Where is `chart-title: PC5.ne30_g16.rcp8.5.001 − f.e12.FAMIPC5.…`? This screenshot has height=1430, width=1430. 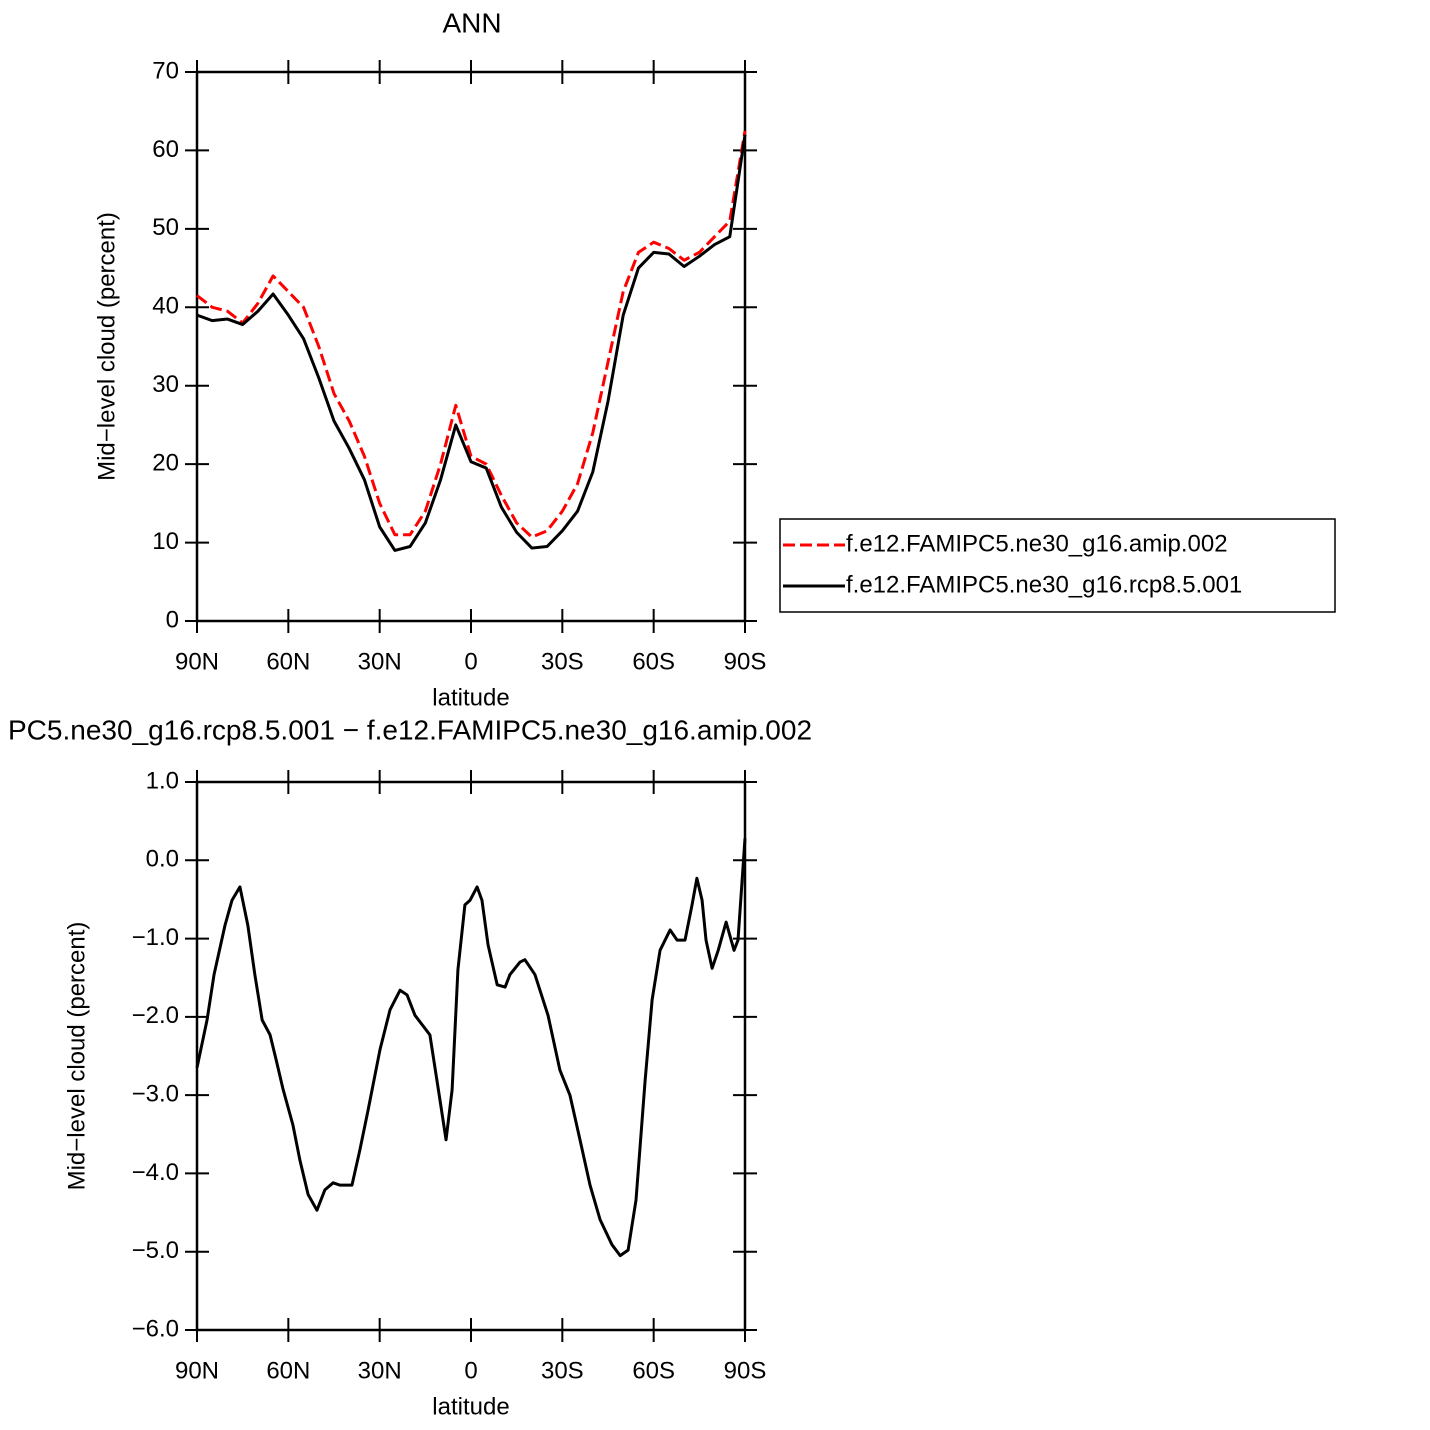
chart-title: PC5.ne30_g16.rcp8.5.001 − f.e12.FAMIPC5.… is located at coordinates (410, 729).